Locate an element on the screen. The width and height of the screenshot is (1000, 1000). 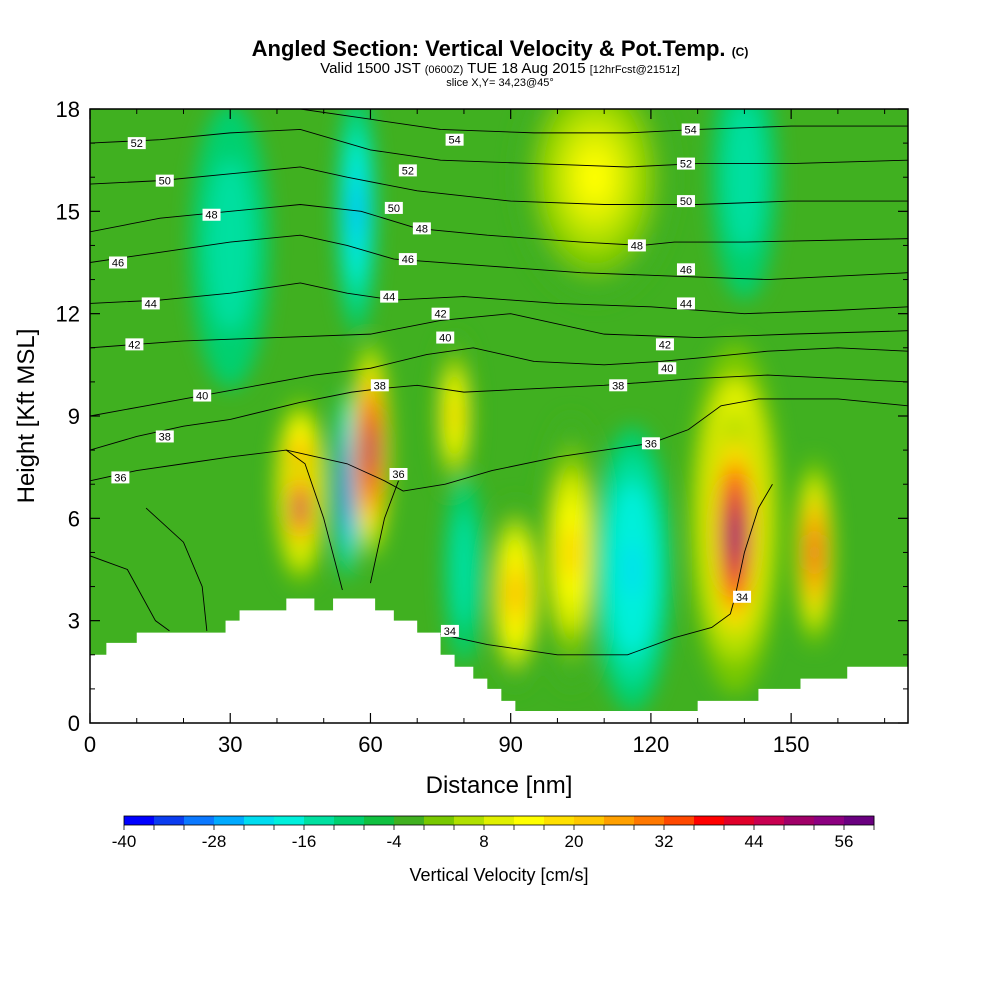
forecast-info: [12hrFcst@2151z] is located at coordinates (634, 70).